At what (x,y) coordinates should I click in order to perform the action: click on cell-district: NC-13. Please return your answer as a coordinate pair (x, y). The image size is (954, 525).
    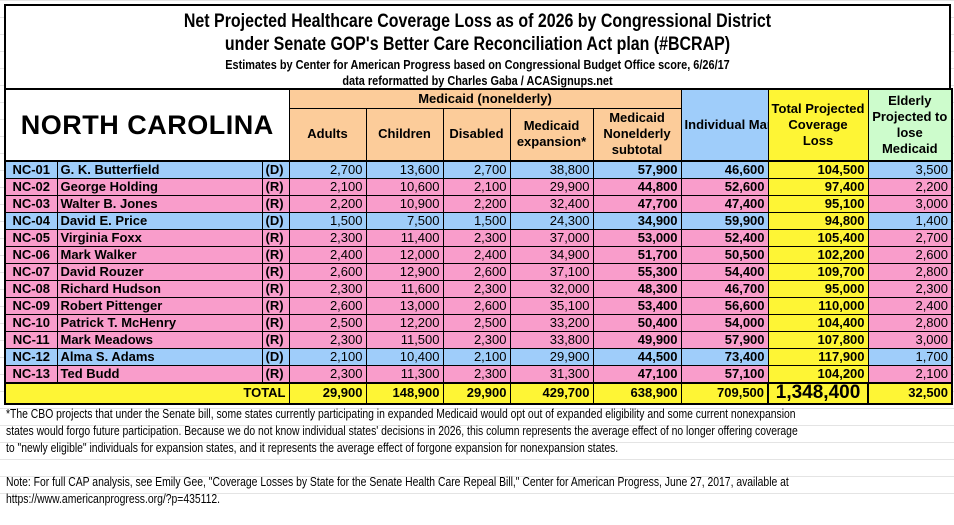
    Looking at the image, I should click on (31, 373).